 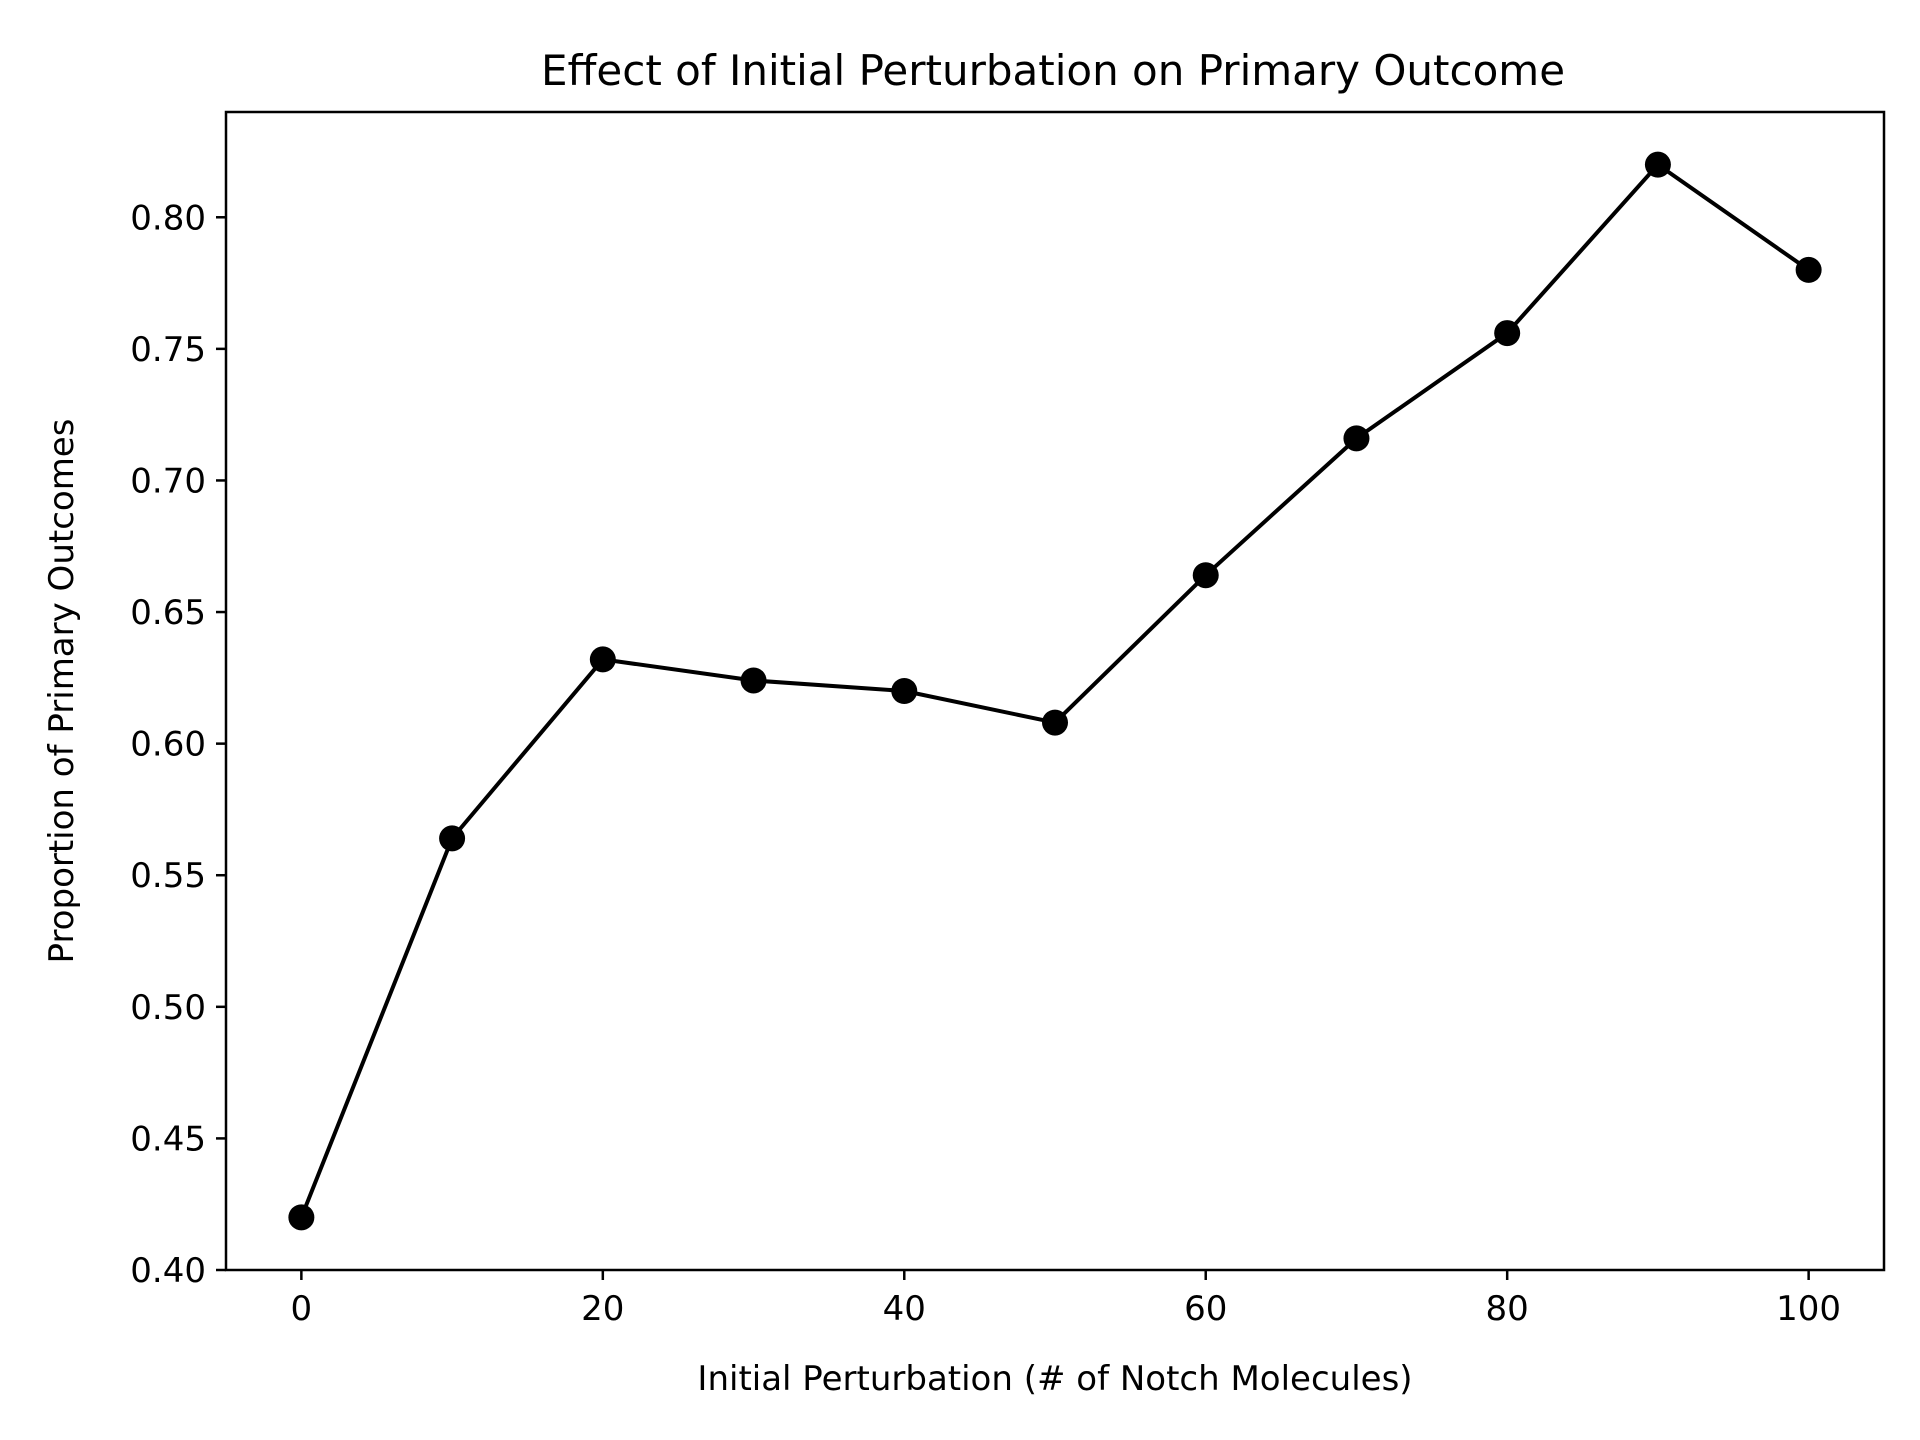 I want to click on y-tick-label: 0.70, so click(x=168, y=481).